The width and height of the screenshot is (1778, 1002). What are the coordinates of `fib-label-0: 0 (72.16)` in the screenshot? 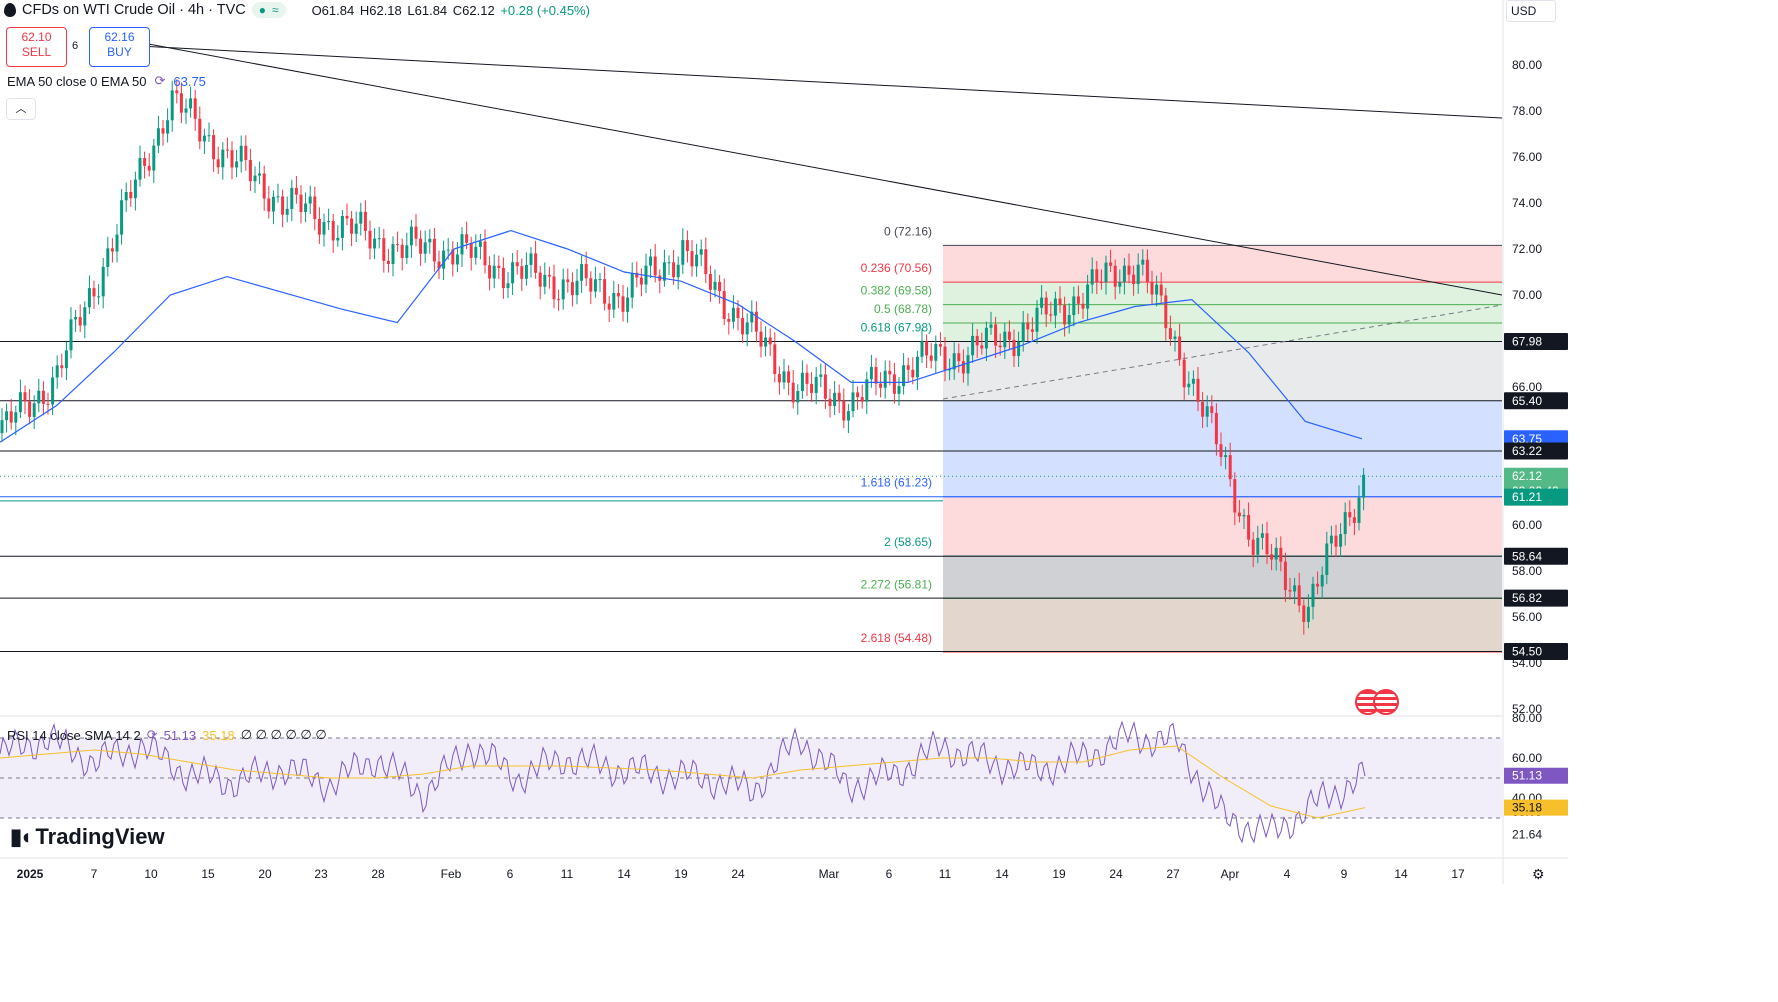 It's located at (908, 231).